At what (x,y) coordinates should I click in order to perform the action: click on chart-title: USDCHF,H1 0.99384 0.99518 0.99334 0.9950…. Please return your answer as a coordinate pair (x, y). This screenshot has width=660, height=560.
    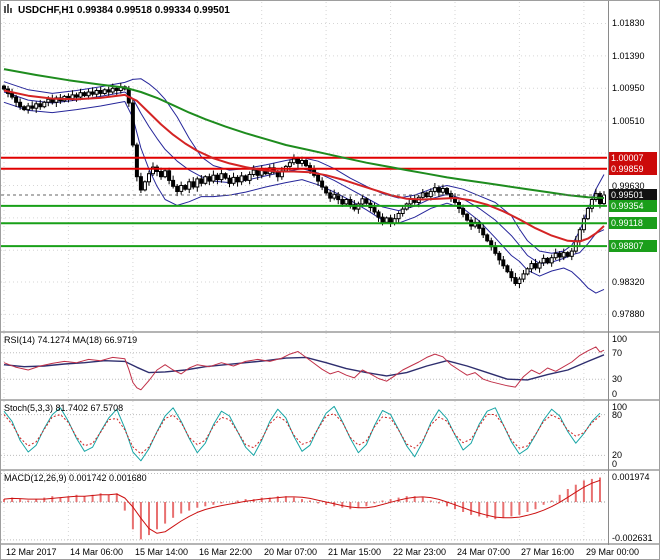
    Looking at the image, I should click on (117, 10).